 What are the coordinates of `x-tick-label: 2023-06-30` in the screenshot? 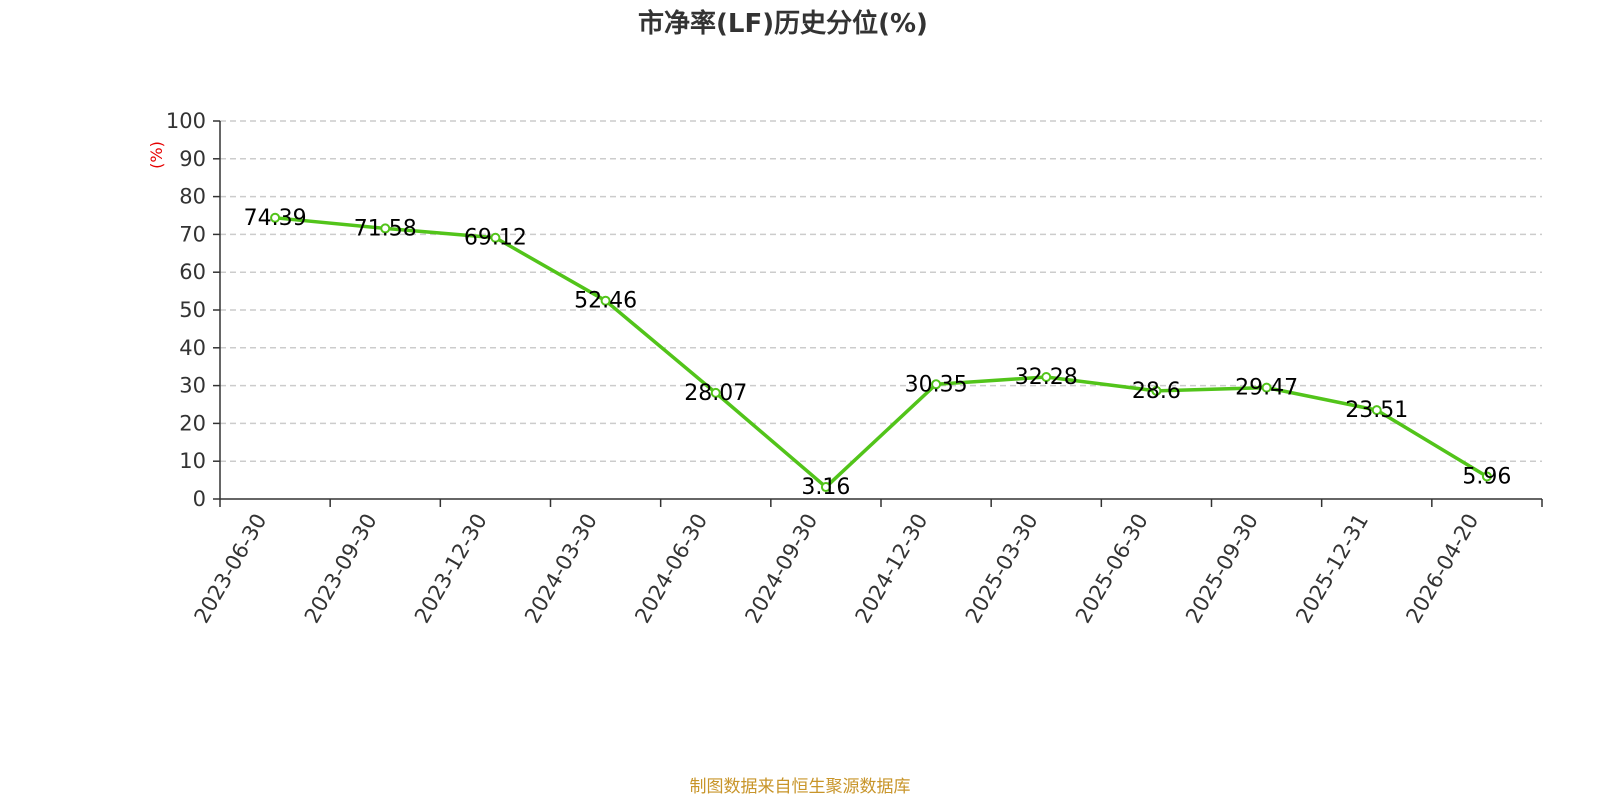 It's located at (231, 569).